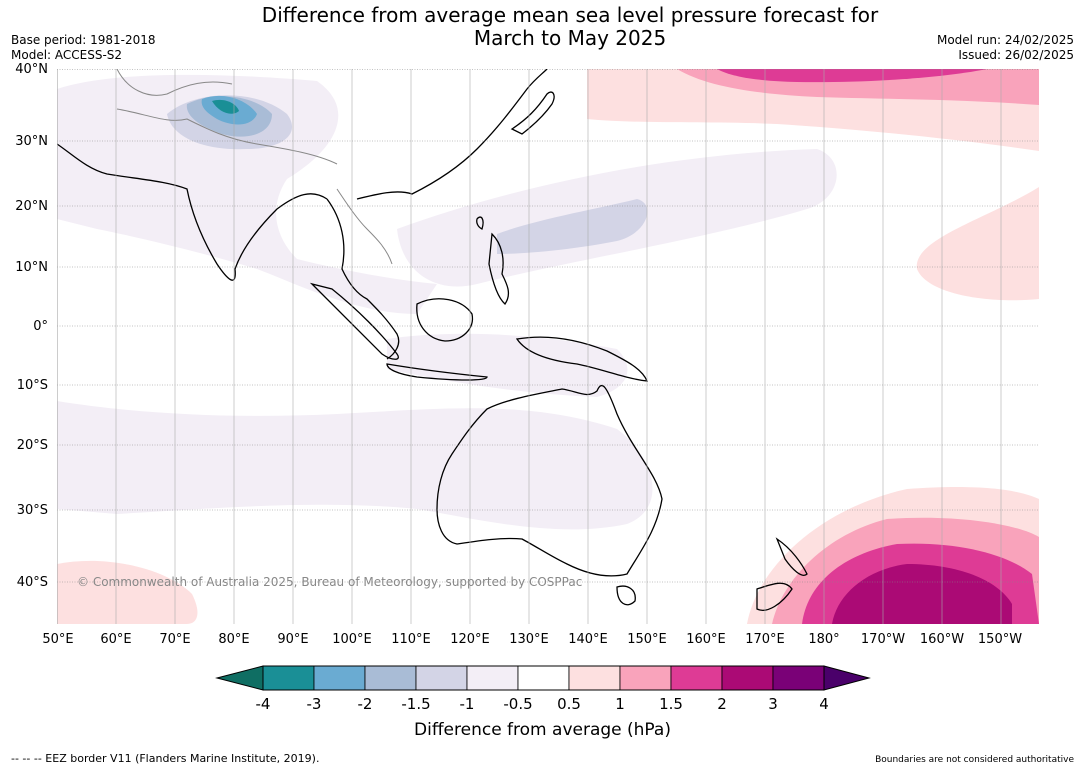 The image size is (1085, 770). I want to click on meta-right: Model run: 24/02/2025 Issued: 26/02/2025, so click(1005, 48).